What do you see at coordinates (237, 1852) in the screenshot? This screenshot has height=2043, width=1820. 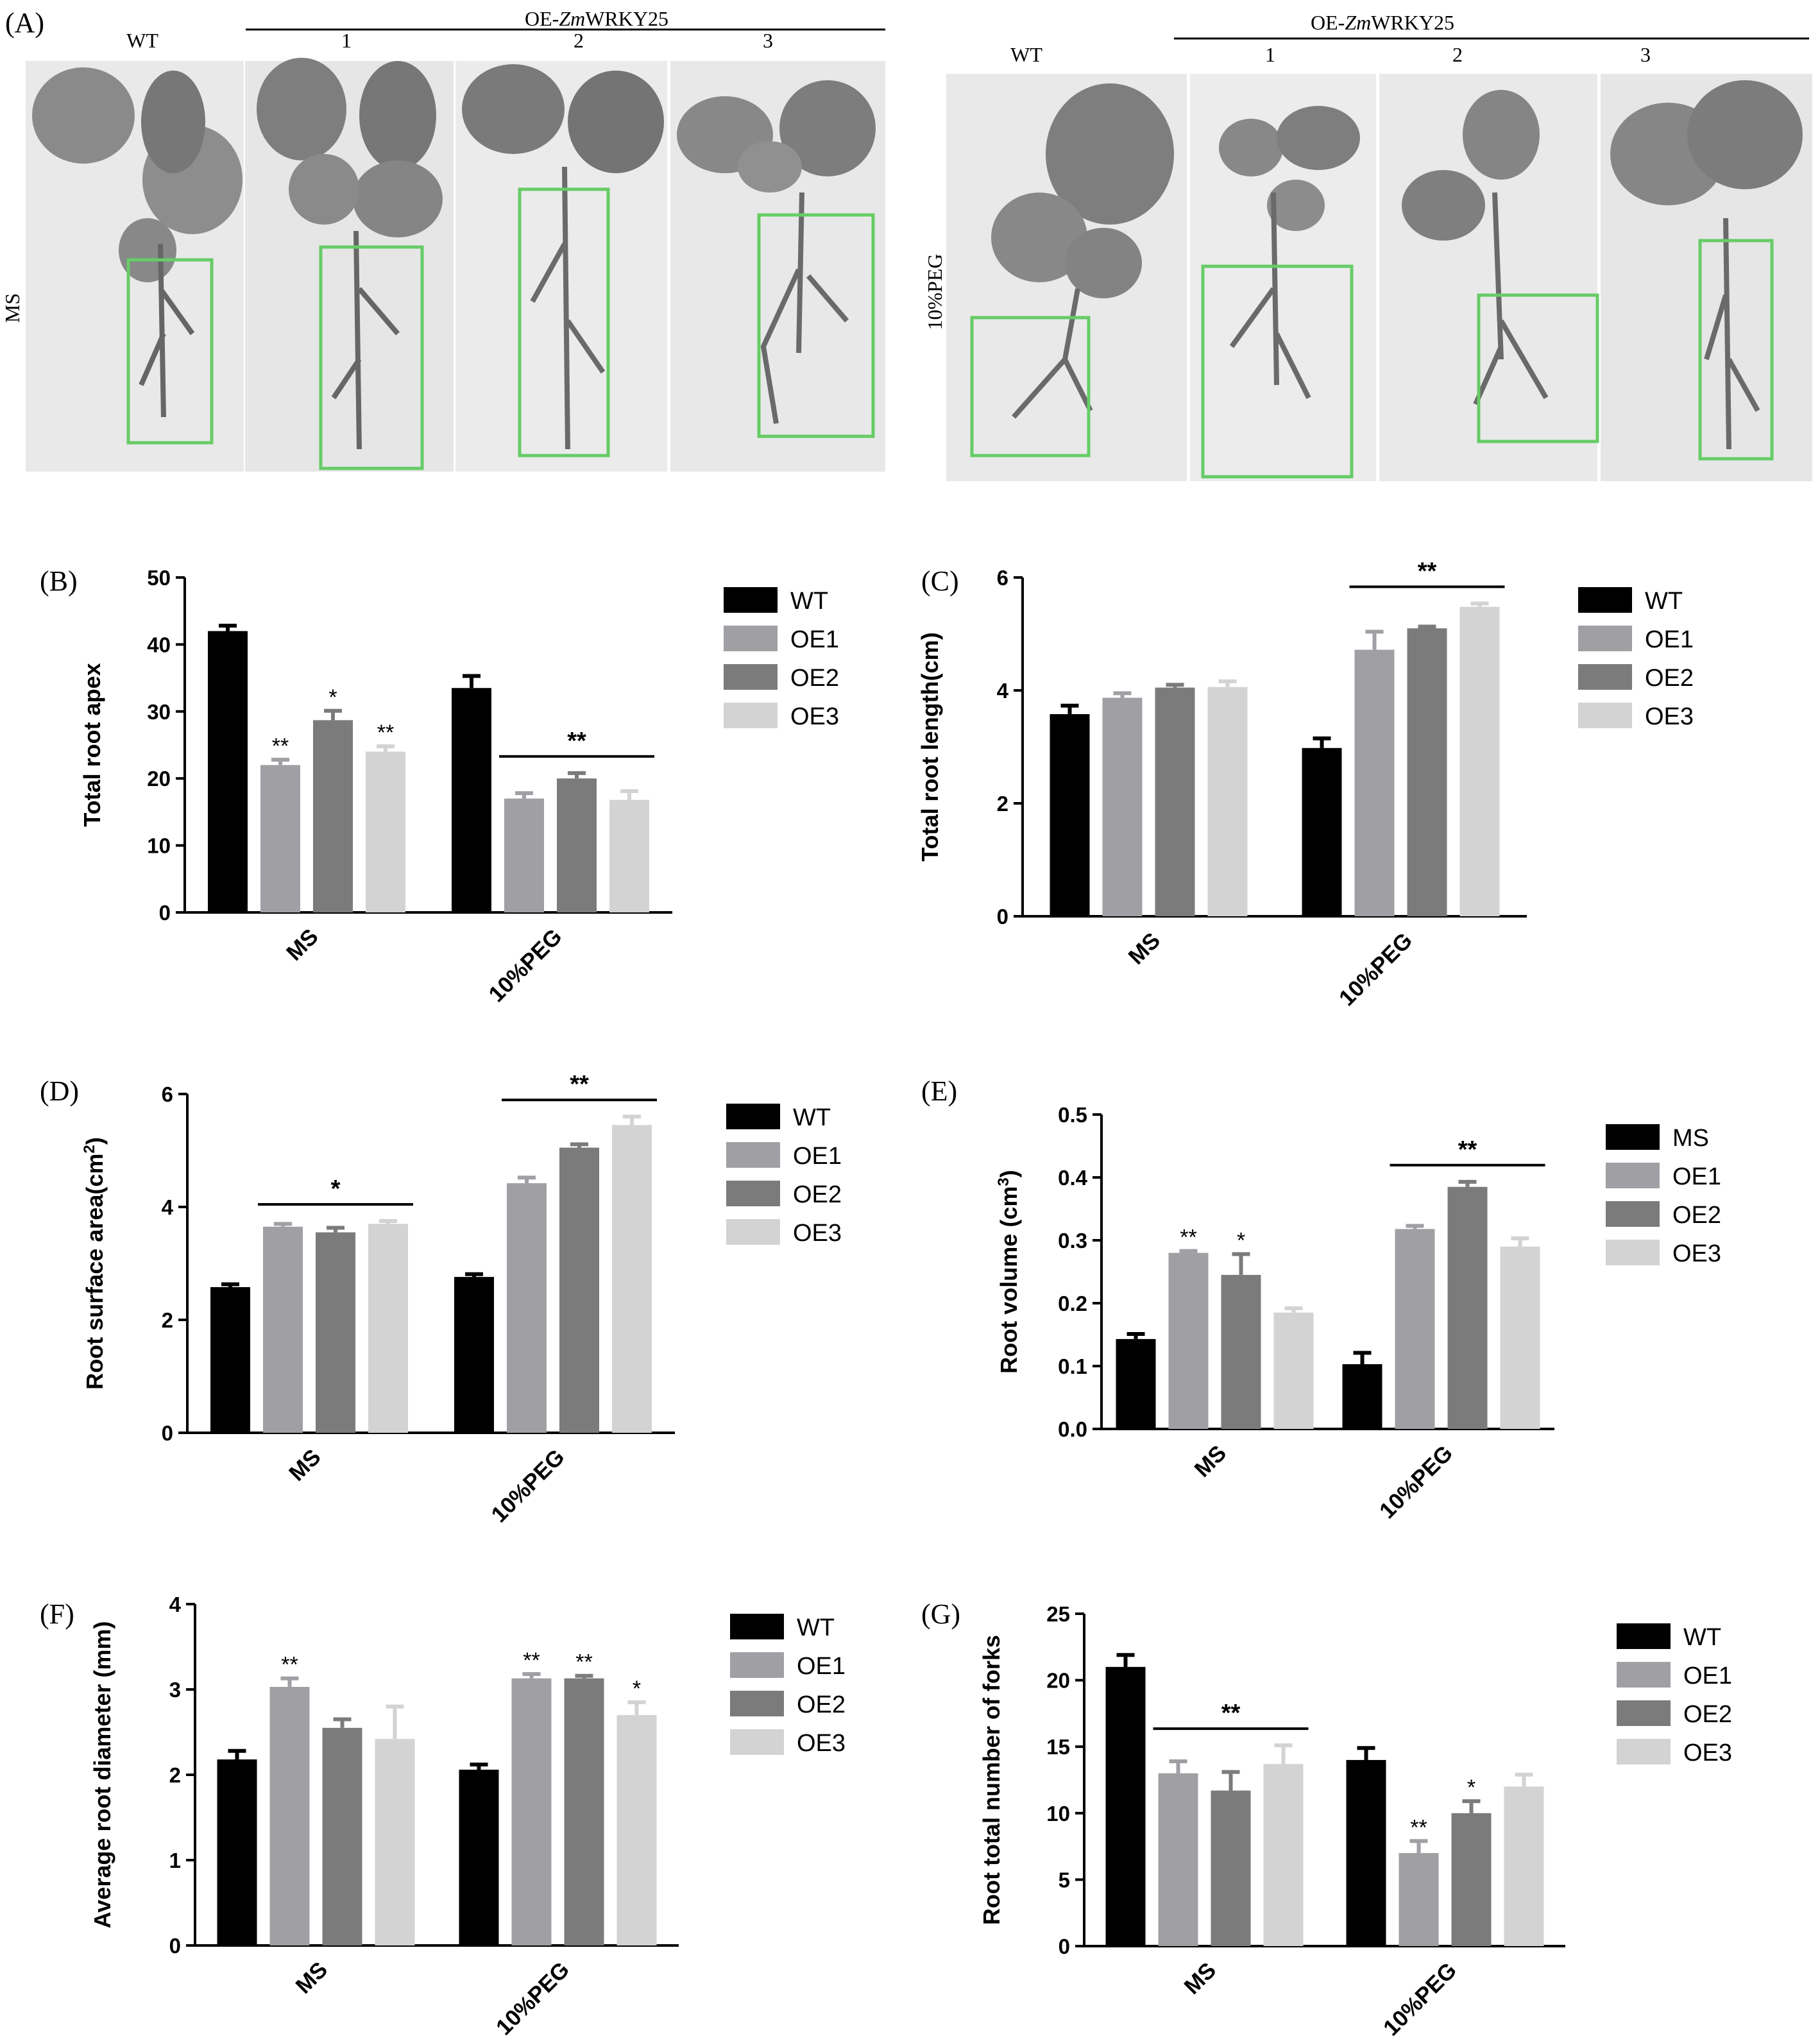 I see `chart-f-bar-wt` at bounding box center [237, 1852].